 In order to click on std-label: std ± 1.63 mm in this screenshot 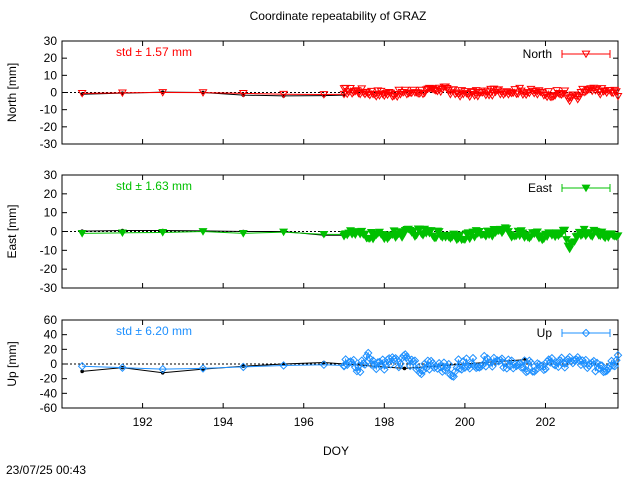, I will do `click(154, 186)`.